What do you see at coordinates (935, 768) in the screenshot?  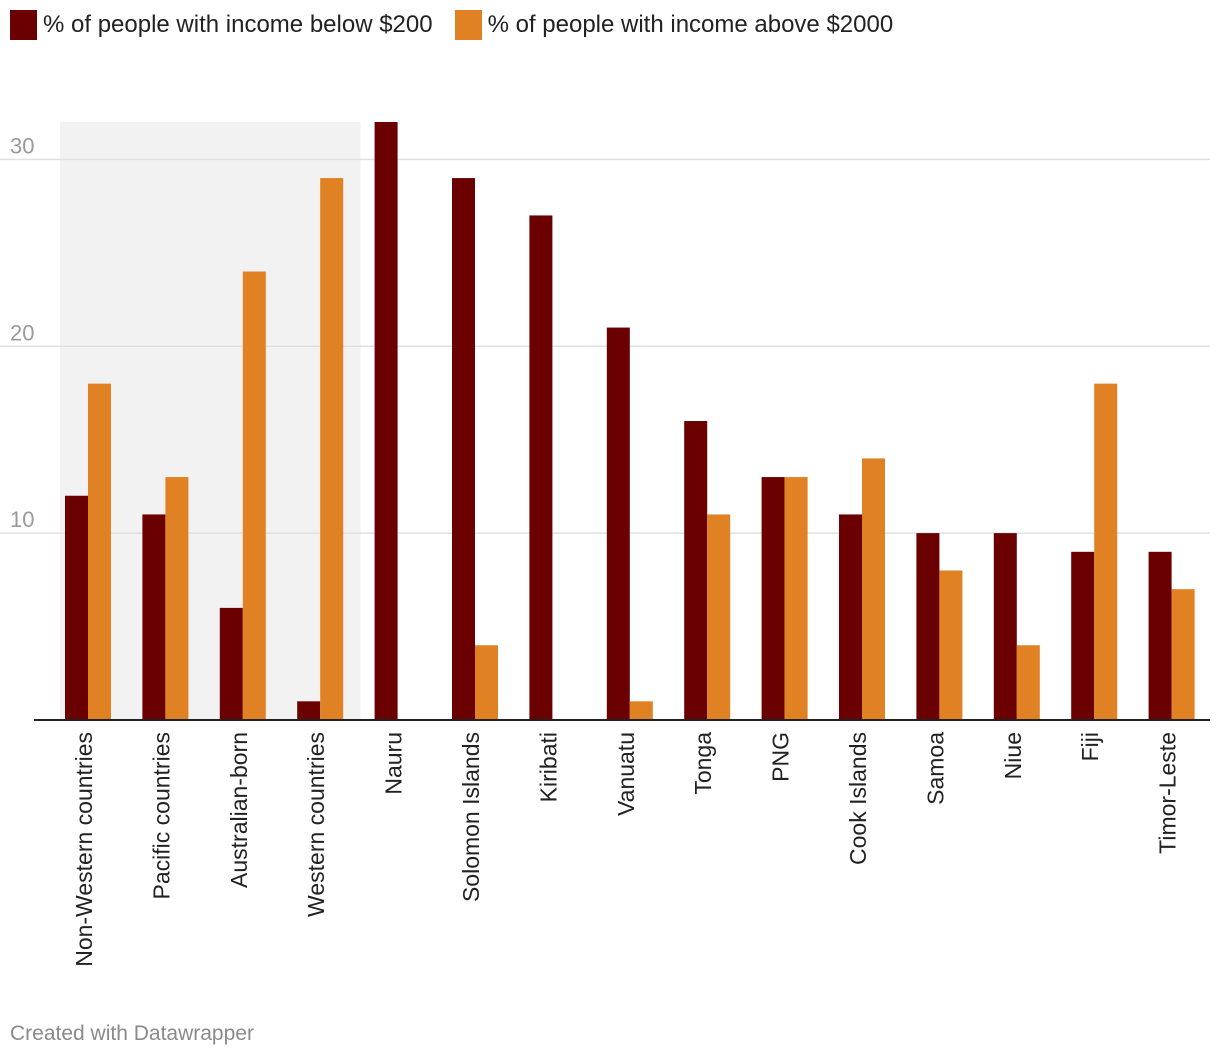 I see `x-tick-label-11: Samoa` at bounding box center [935, 768].